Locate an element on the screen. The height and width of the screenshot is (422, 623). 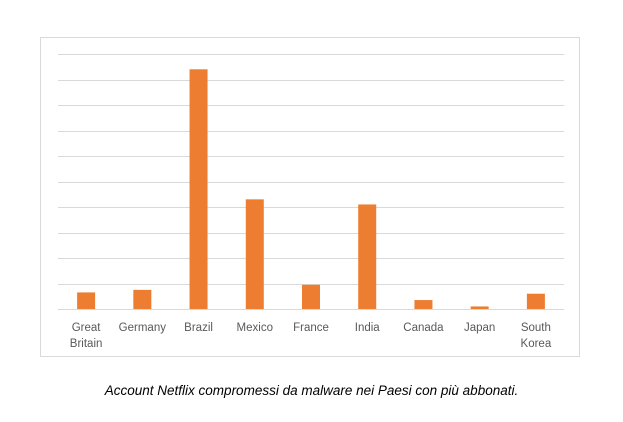
bar-canada is located at coordinates (423, 304).